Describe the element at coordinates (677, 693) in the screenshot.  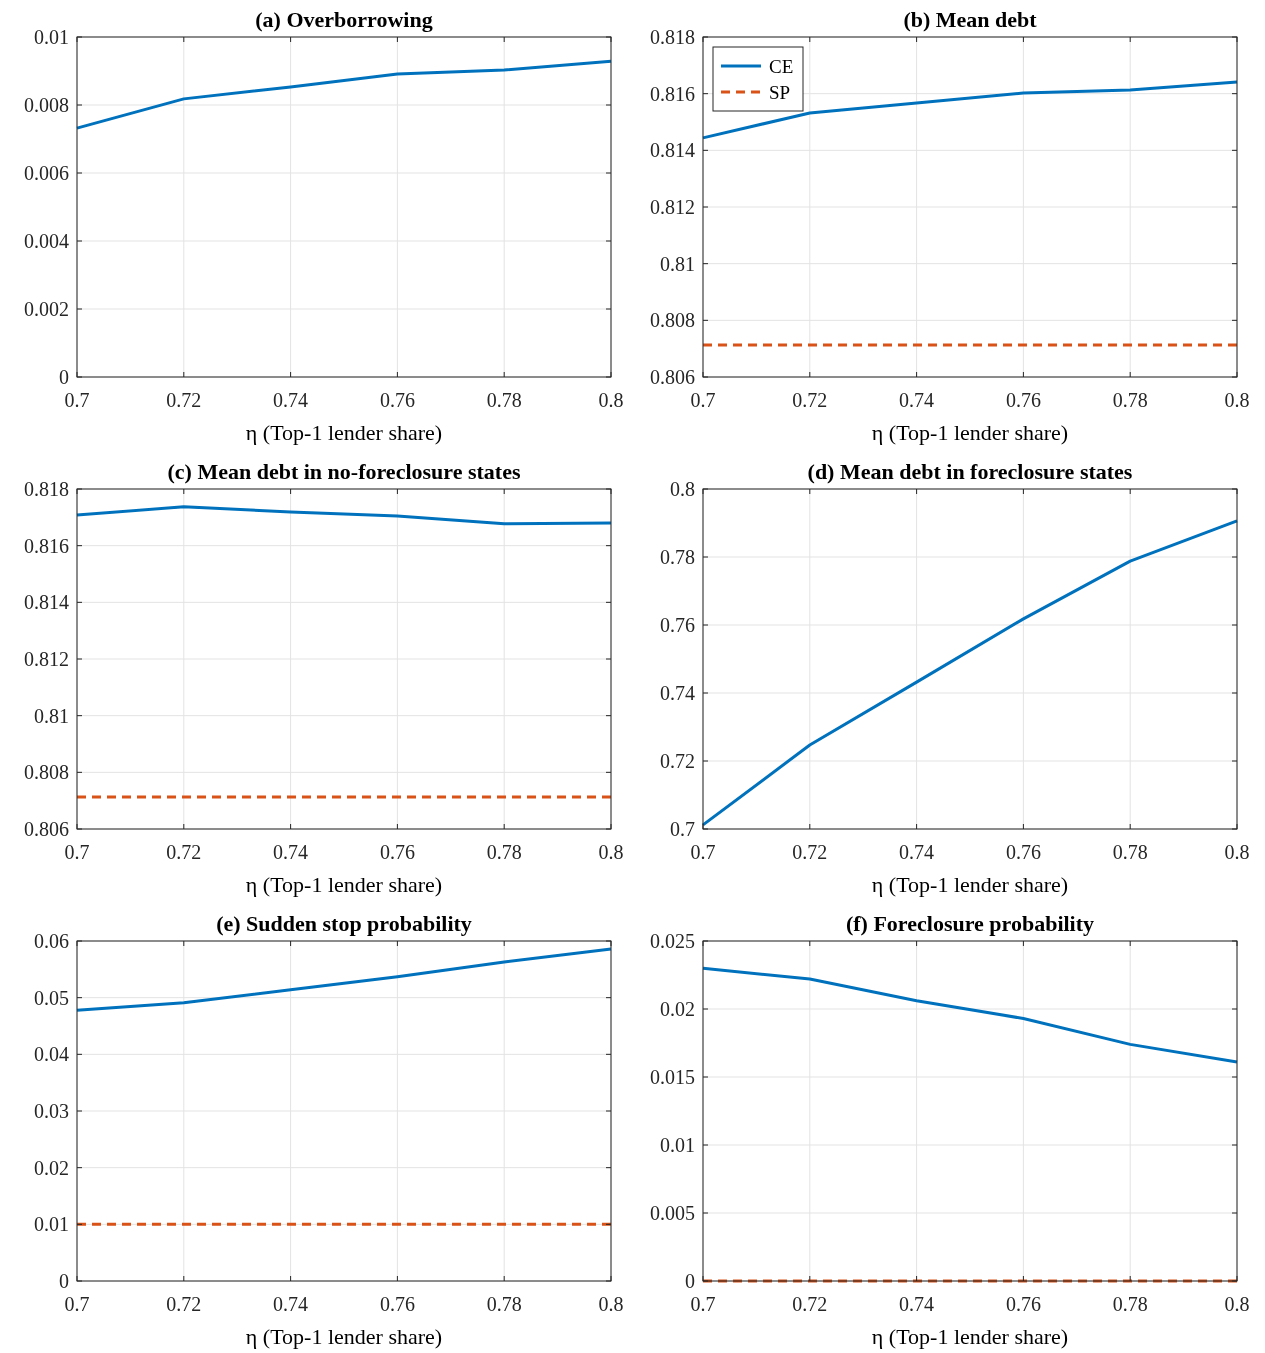
I see `y-tick-label: 0.74` at that location.